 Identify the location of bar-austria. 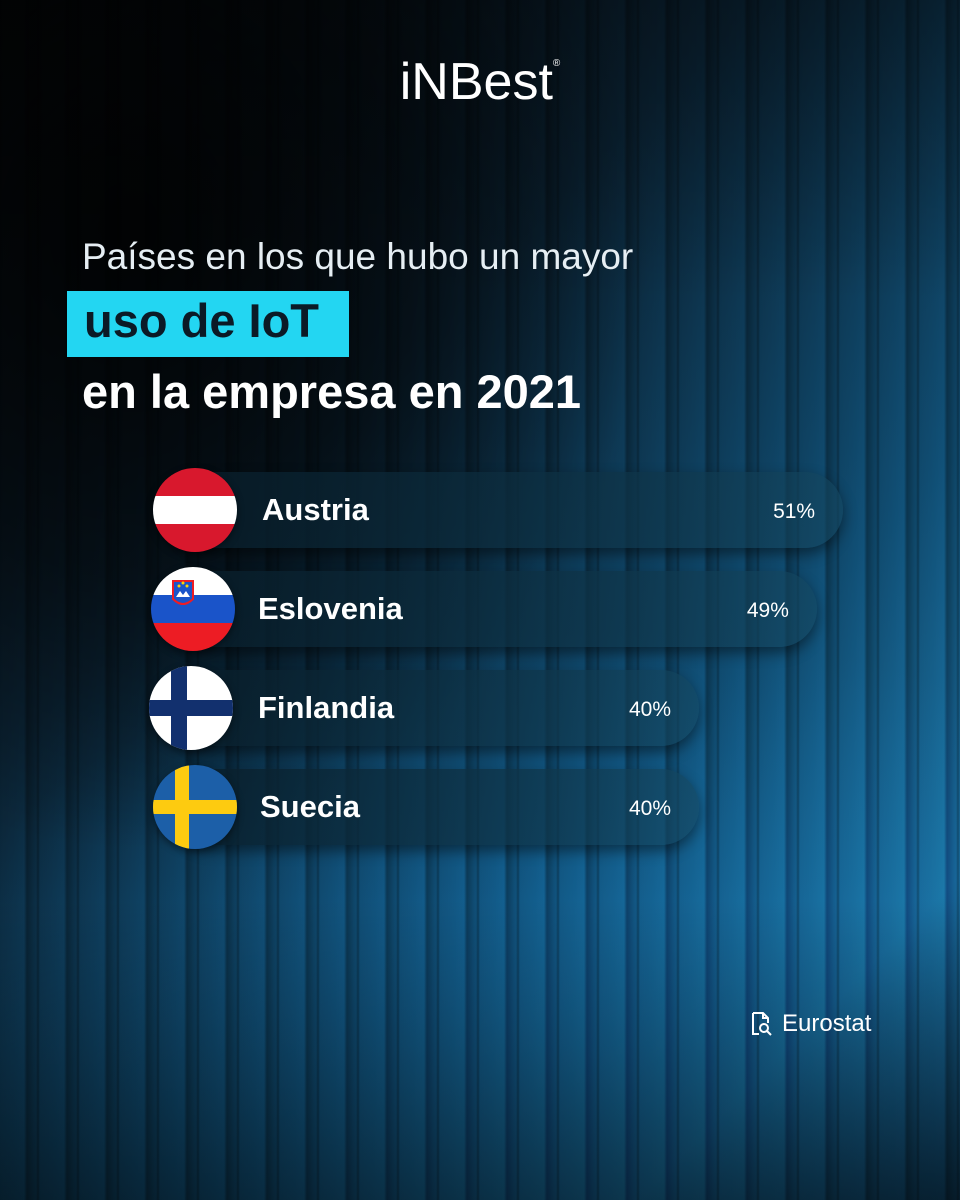
(509, 510).